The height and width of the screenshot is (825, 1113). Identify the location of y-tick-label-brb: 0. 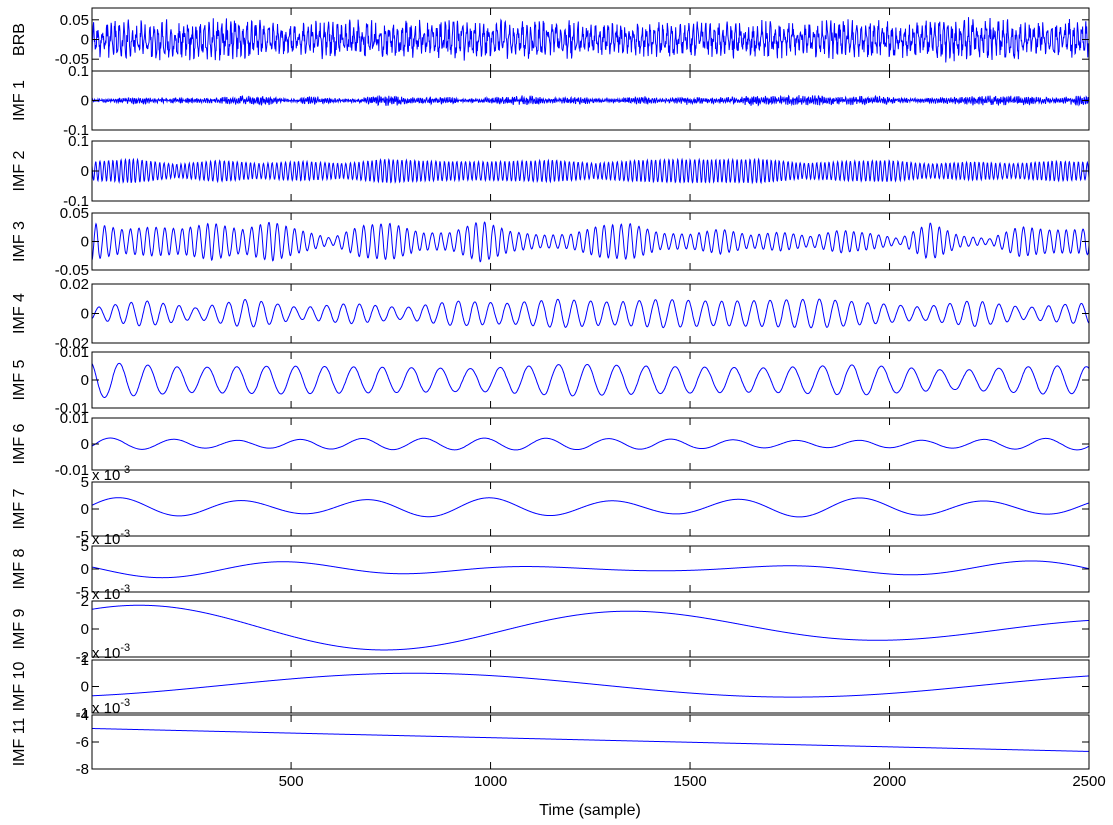
(85, 40).